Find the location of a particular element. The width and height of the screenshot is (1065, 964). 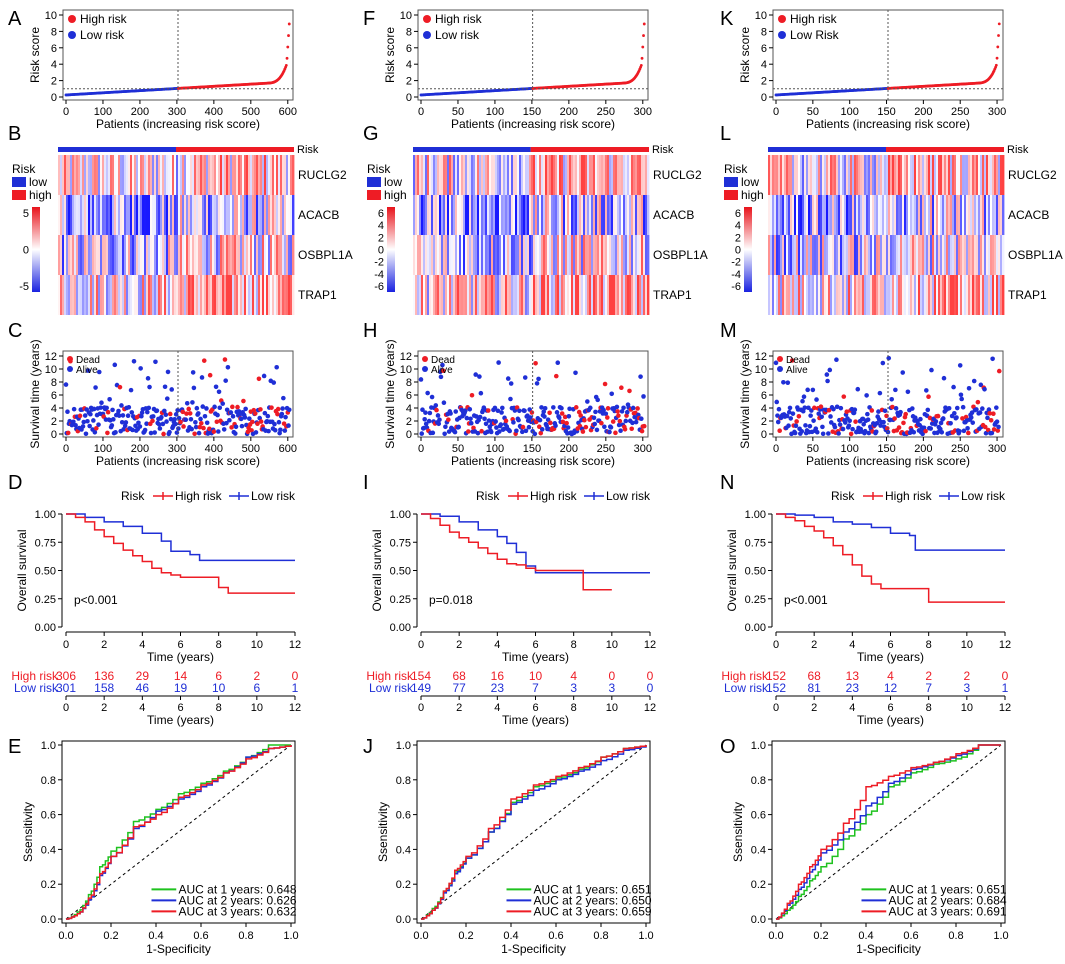

km-curve-high-risk is located at coordinates (516, 552).